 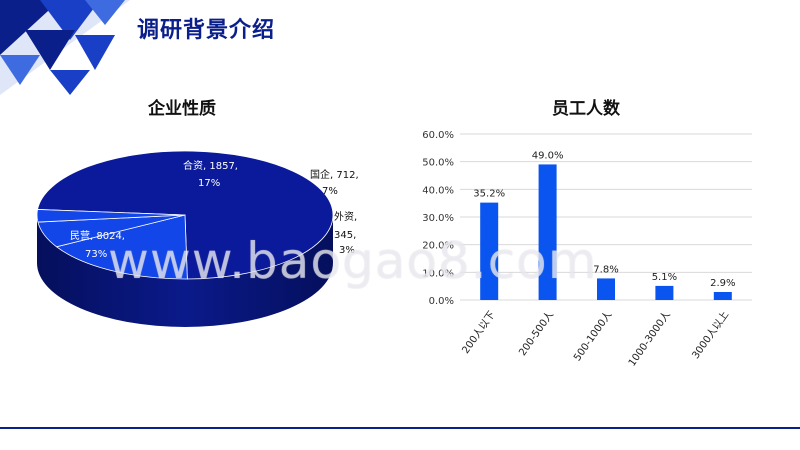 What do you see at coordinates (711, 335) in the screenshot?
I see `x-category-label: 3000人以上` at bounding box center [711, 335].